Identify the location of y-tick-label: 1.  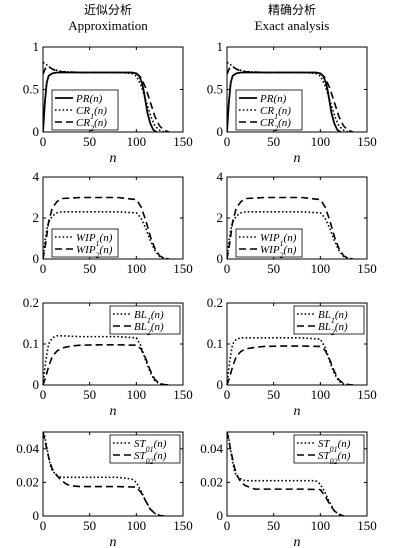
(220, 46).